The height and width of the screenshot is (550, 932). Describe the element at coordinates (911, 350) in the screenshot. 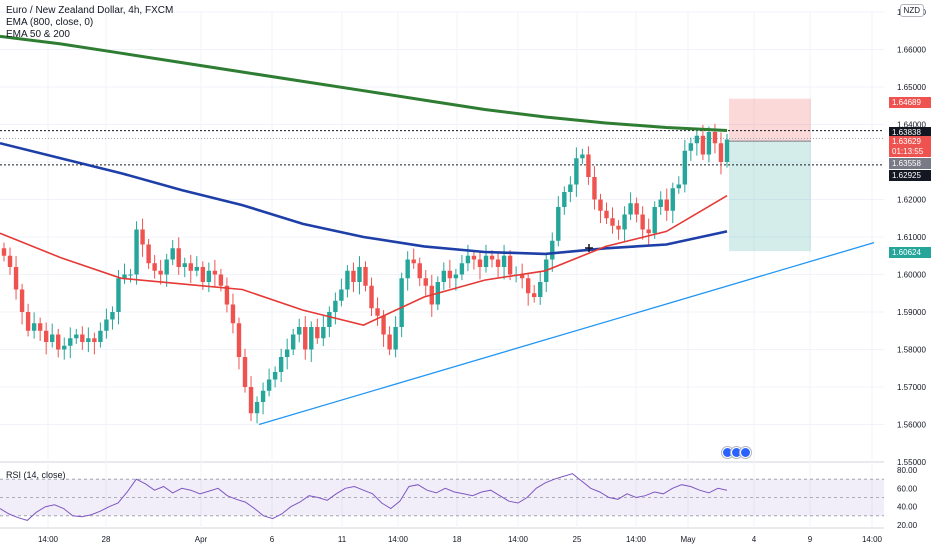

I see `y-tick-label: 1.58000` at that location.